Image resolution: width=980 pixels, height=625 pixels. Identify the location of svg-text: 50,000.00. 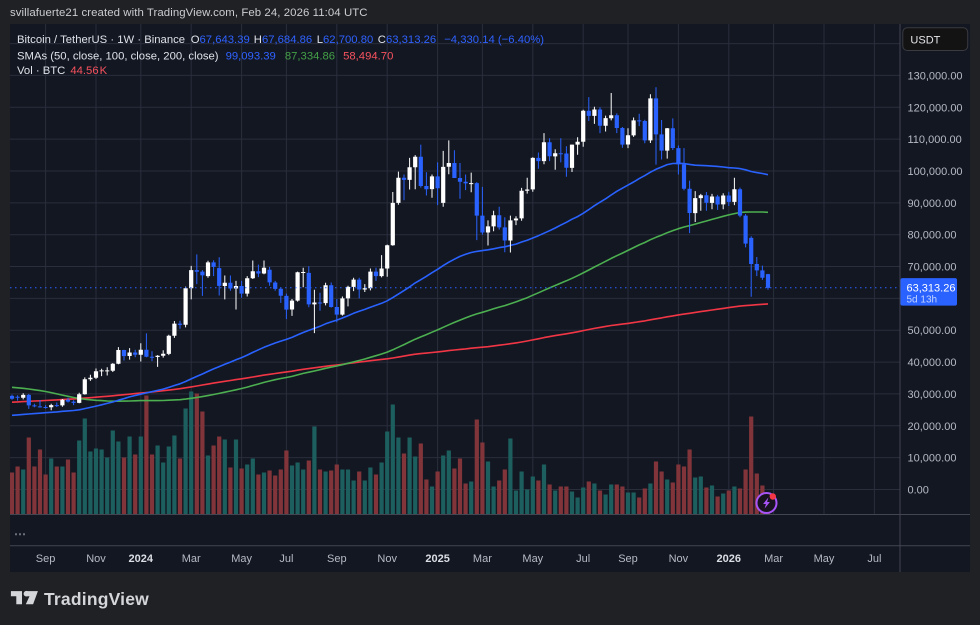
(932, 331).